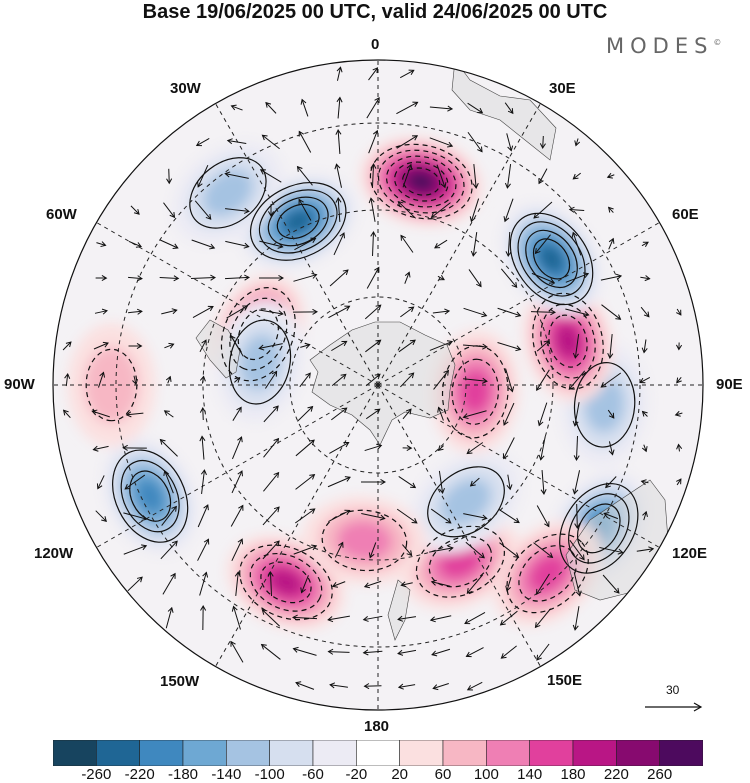 This screenshot has height=783, width=750. What do you see at coordinates (226, 774) in the screenshot?
I see `colorbar-tick-label: -140` at bounding box center [226, 774].